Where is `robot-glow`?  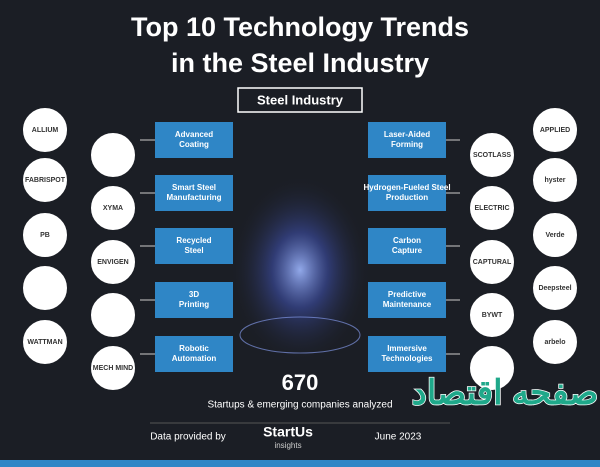 robot-glow is located at coordinates (300, 270).